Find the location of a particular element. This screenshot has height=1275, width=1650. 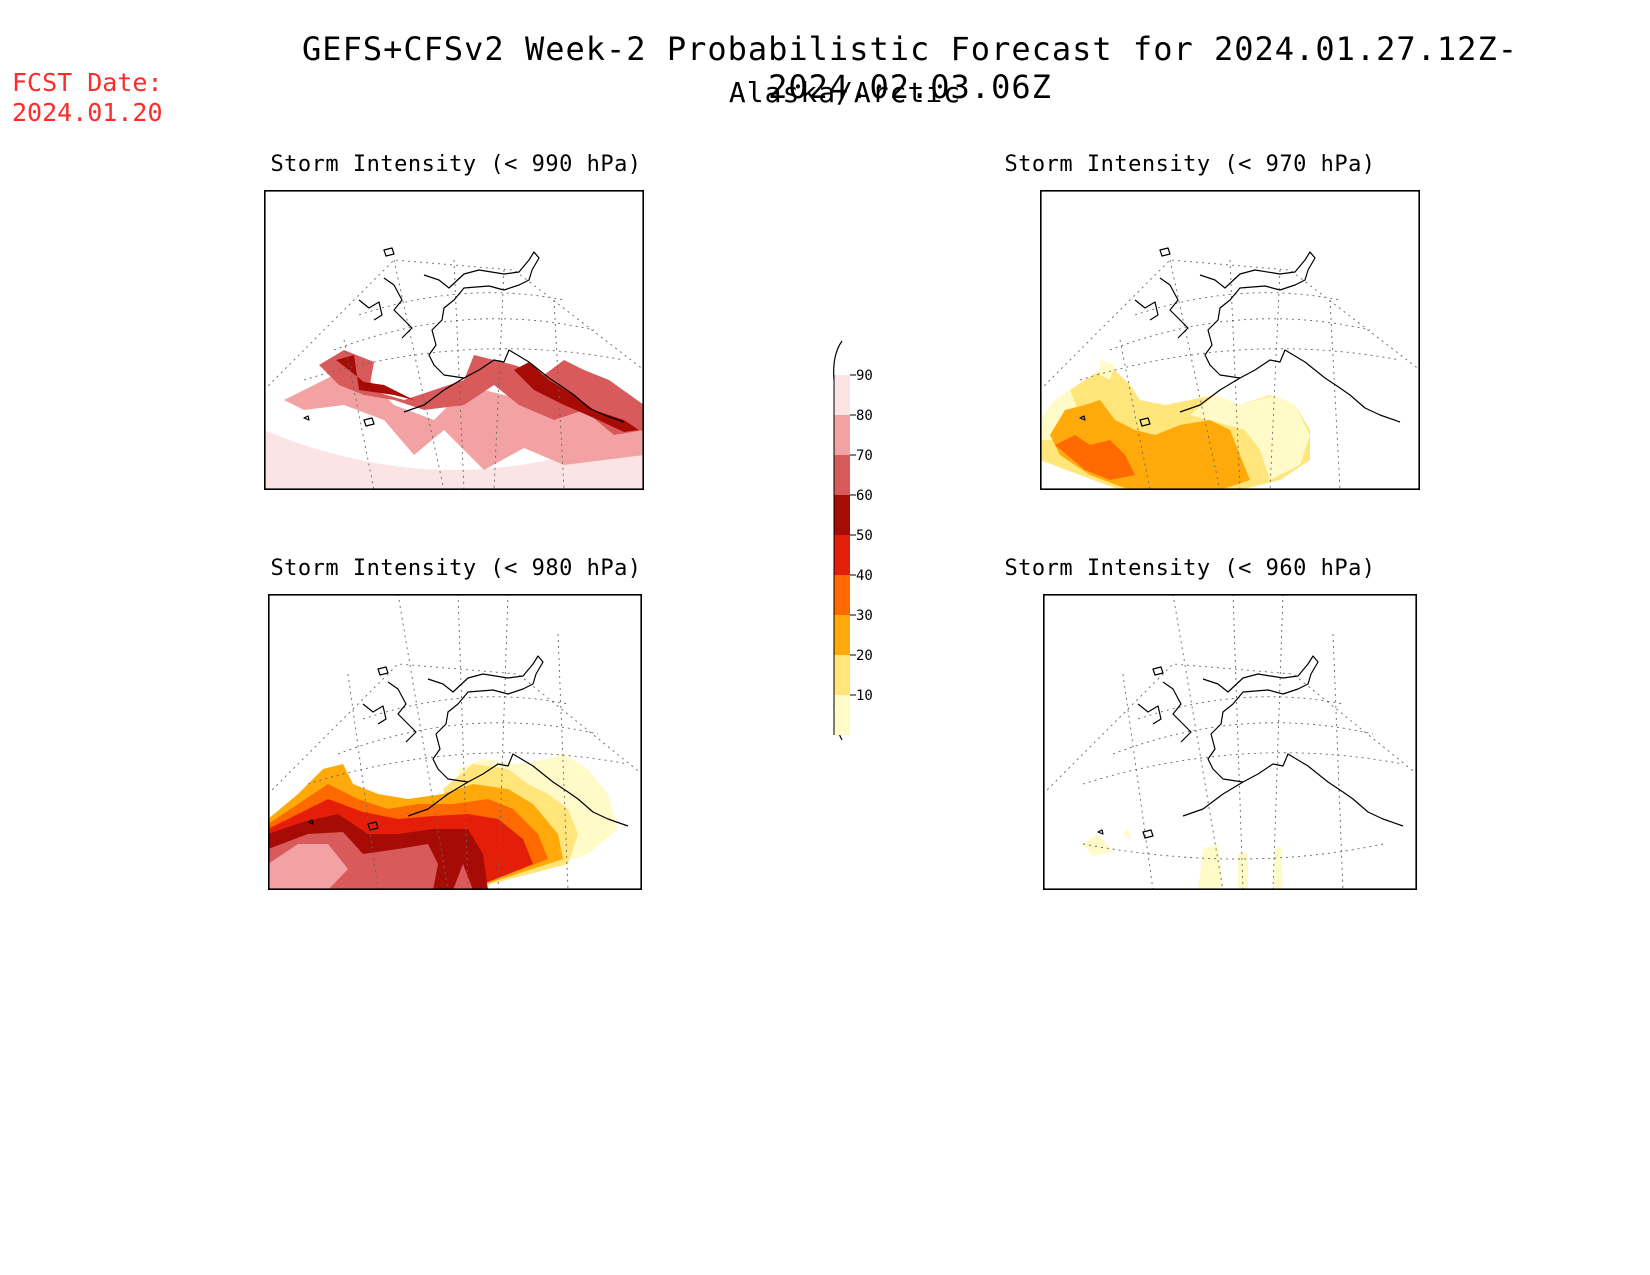

forecast-date-block: FCST Date: 2024.01.20 is located at coordinates (87, 98).